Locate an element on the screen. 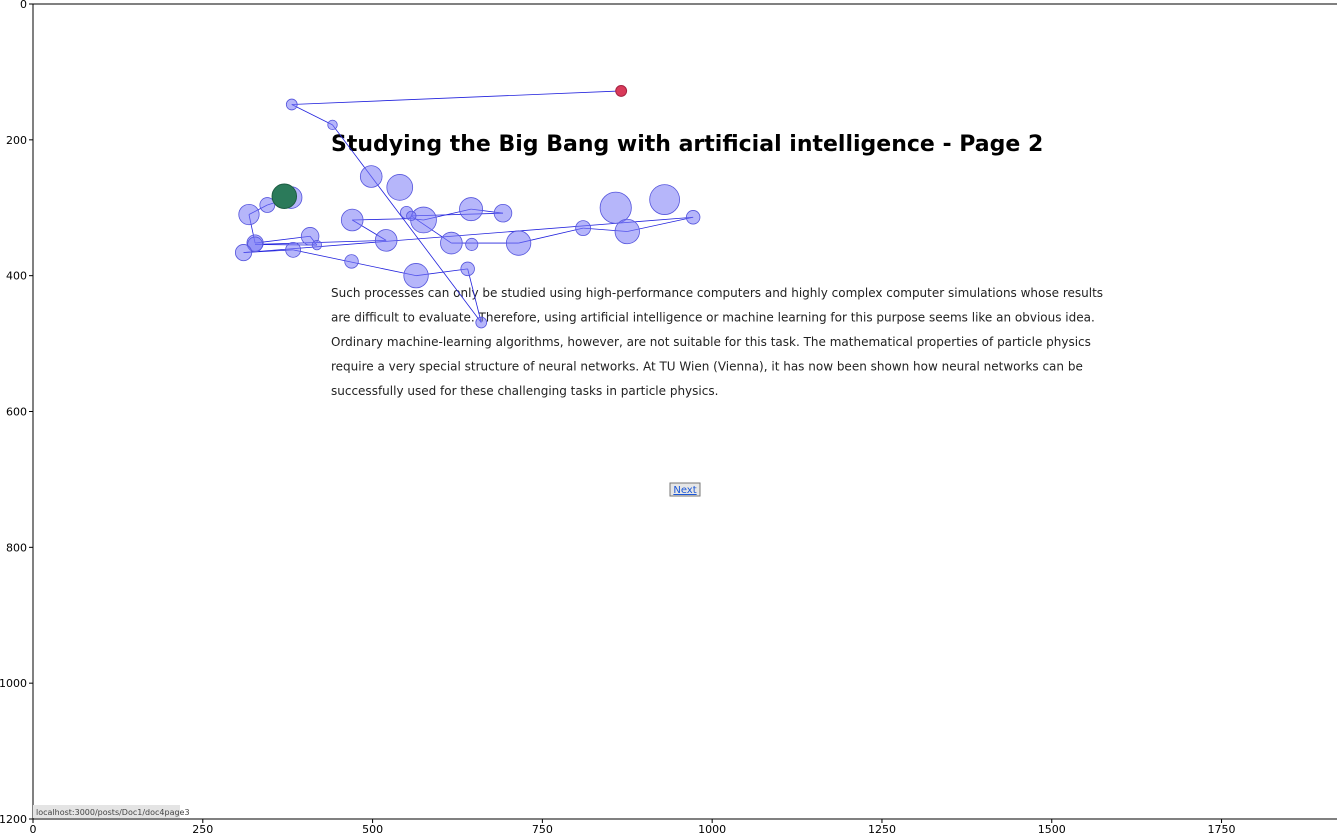 The height and width of the screenshot is (836, 1337). x-tick-label: 500 is located at coordinates (372, 829).